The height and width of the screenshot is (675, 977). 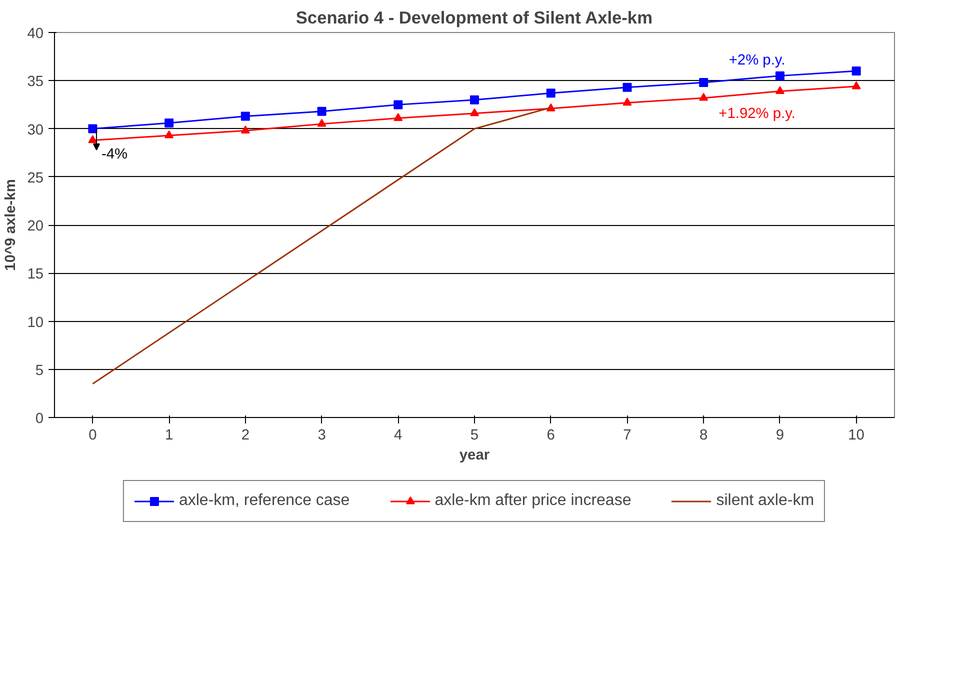 I want to click on x-tick-label: 4, so click(x=398, y=436).